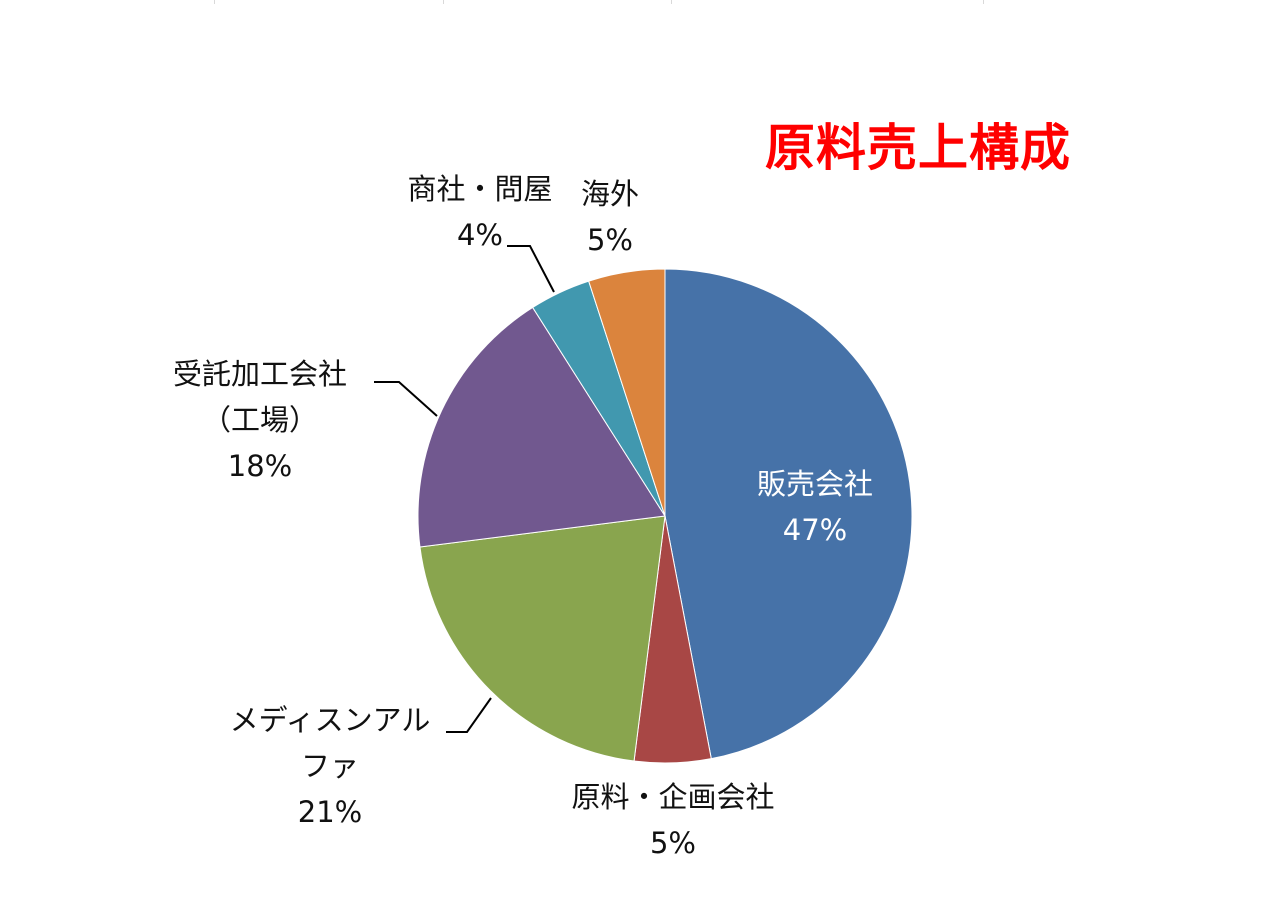 This screenshot has width=1278, height=917. I want to click on pie-slice-medicine-alpha, so click(542, 638).